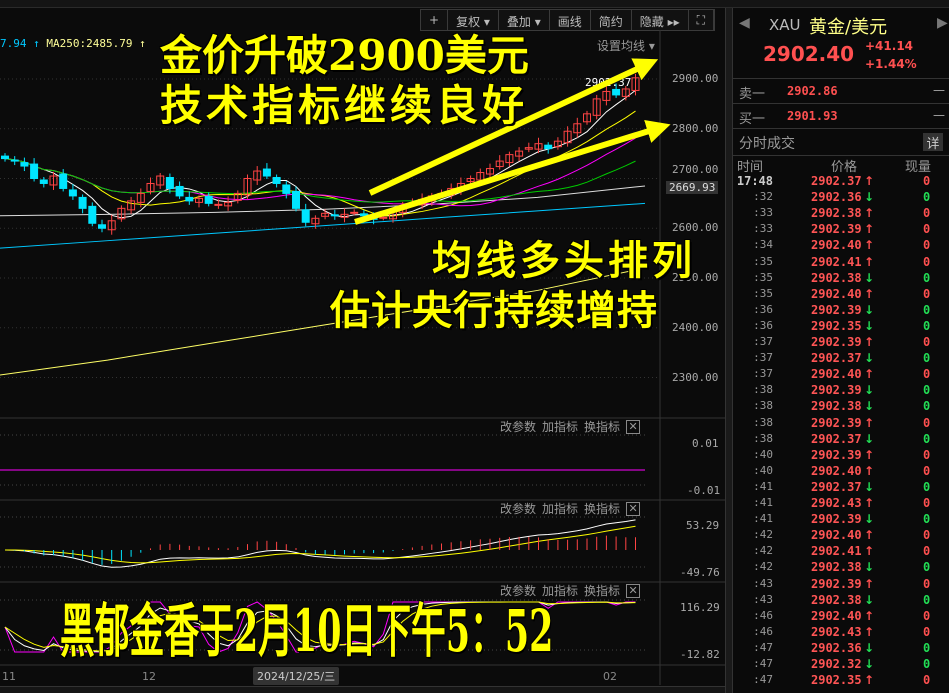 The image size is (949, 693). What do you see at coordinates (841, 456) in the screenshot?
I see `tick-row: :40 2902.39 ↑ 0` at bounding box center [841, 456].